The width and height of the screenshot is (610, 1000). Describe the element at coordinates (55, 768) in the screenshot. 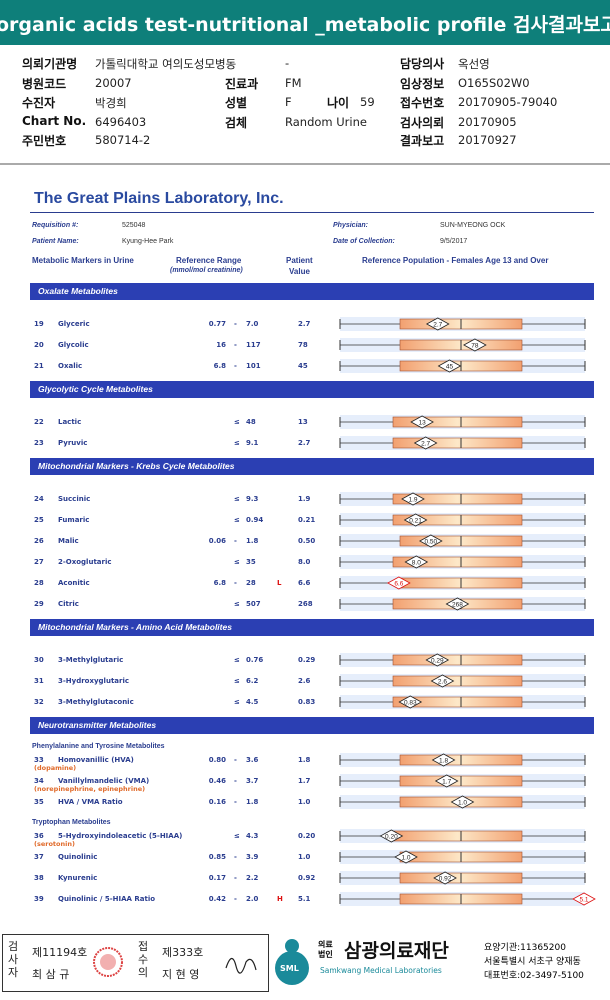

I see `row-note: (dopamine)` at that location.